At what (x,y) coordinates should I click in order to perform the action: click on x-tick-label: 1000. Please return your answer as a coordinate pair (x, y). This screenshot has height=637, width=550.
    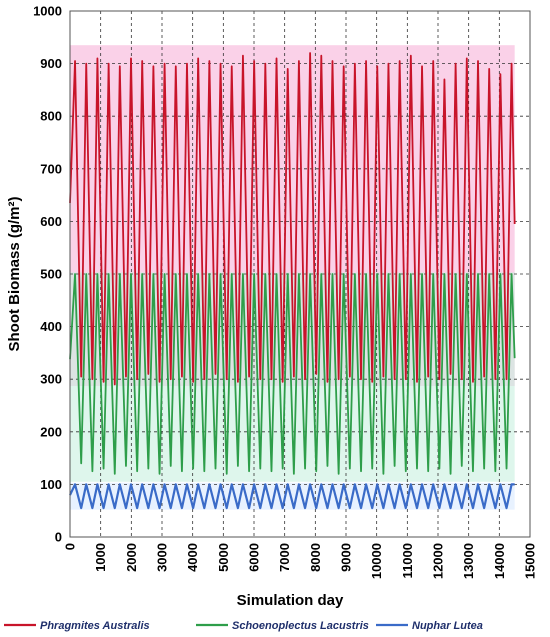
    Looking at the image, I should click on (100, 557).